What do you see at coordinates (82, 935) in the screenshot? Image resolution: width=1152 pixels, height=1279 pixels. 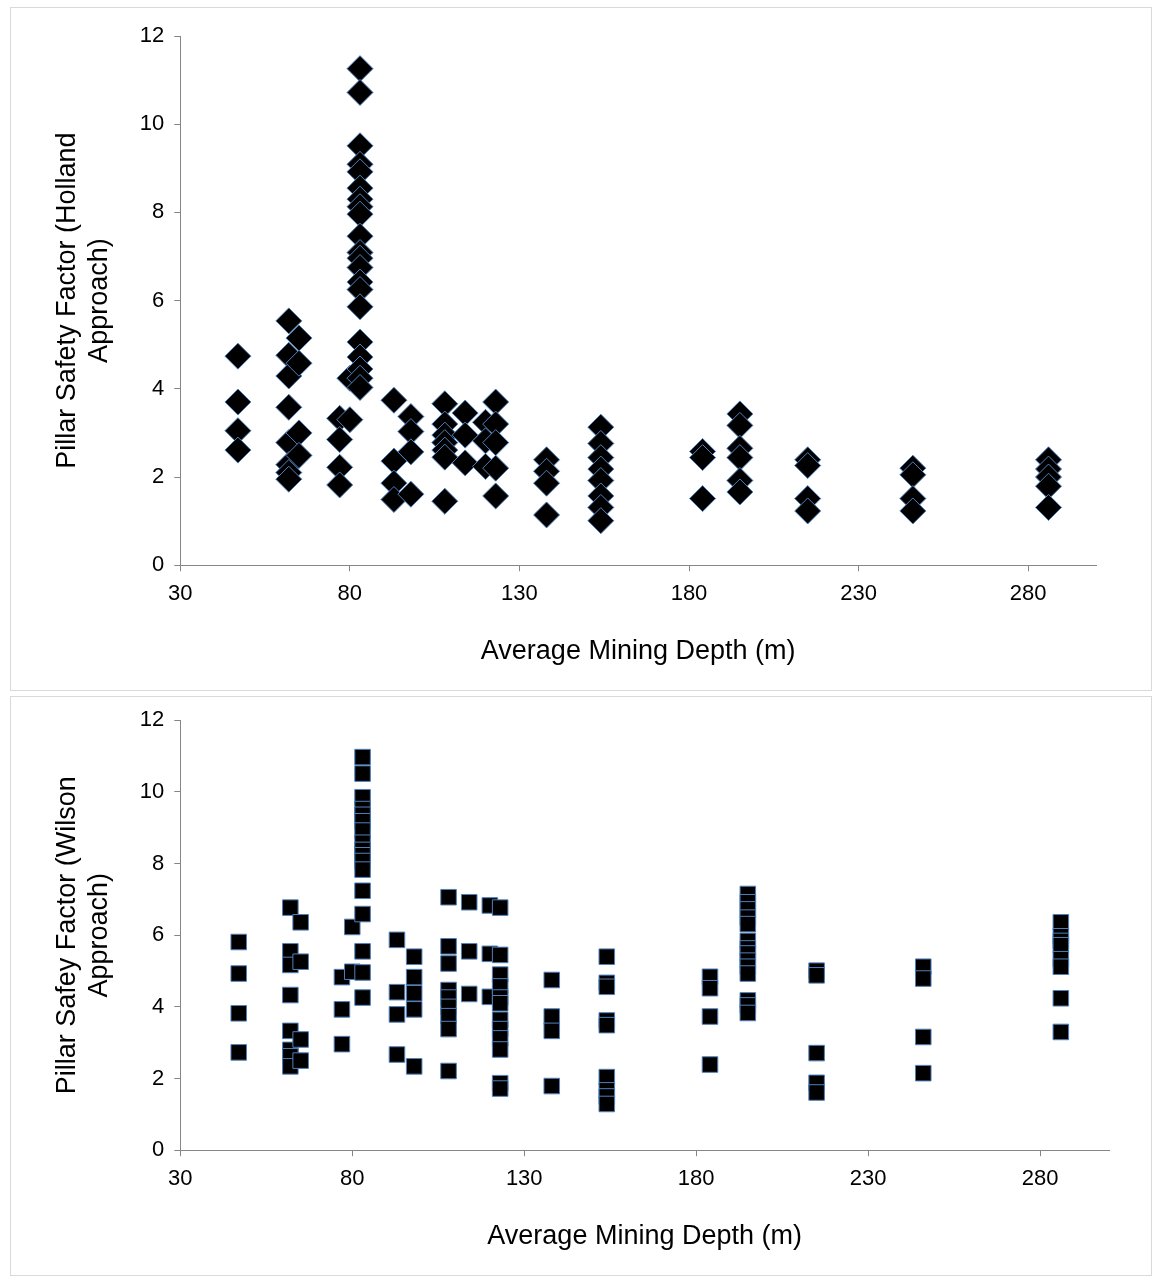 I see `y-axis-title: Pillar Safey Factor (Wilson Approach)` at bounding box center [82, 935].